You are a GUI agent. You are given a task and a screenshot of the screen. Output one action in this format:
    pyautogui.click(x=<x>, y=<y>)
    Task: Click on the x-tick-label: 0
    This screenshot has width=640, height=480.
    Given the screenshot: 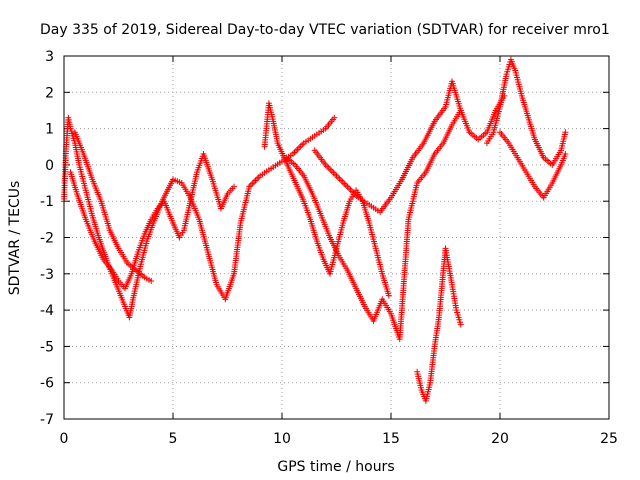 What is the action you would take?
    pyautogui.click(x=64, y=439)
    